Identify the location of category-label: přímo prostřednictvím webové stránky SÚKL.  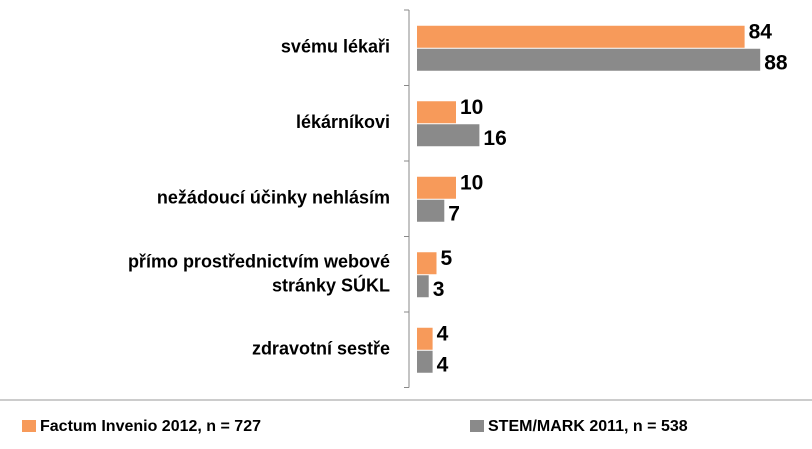
(259, 273).